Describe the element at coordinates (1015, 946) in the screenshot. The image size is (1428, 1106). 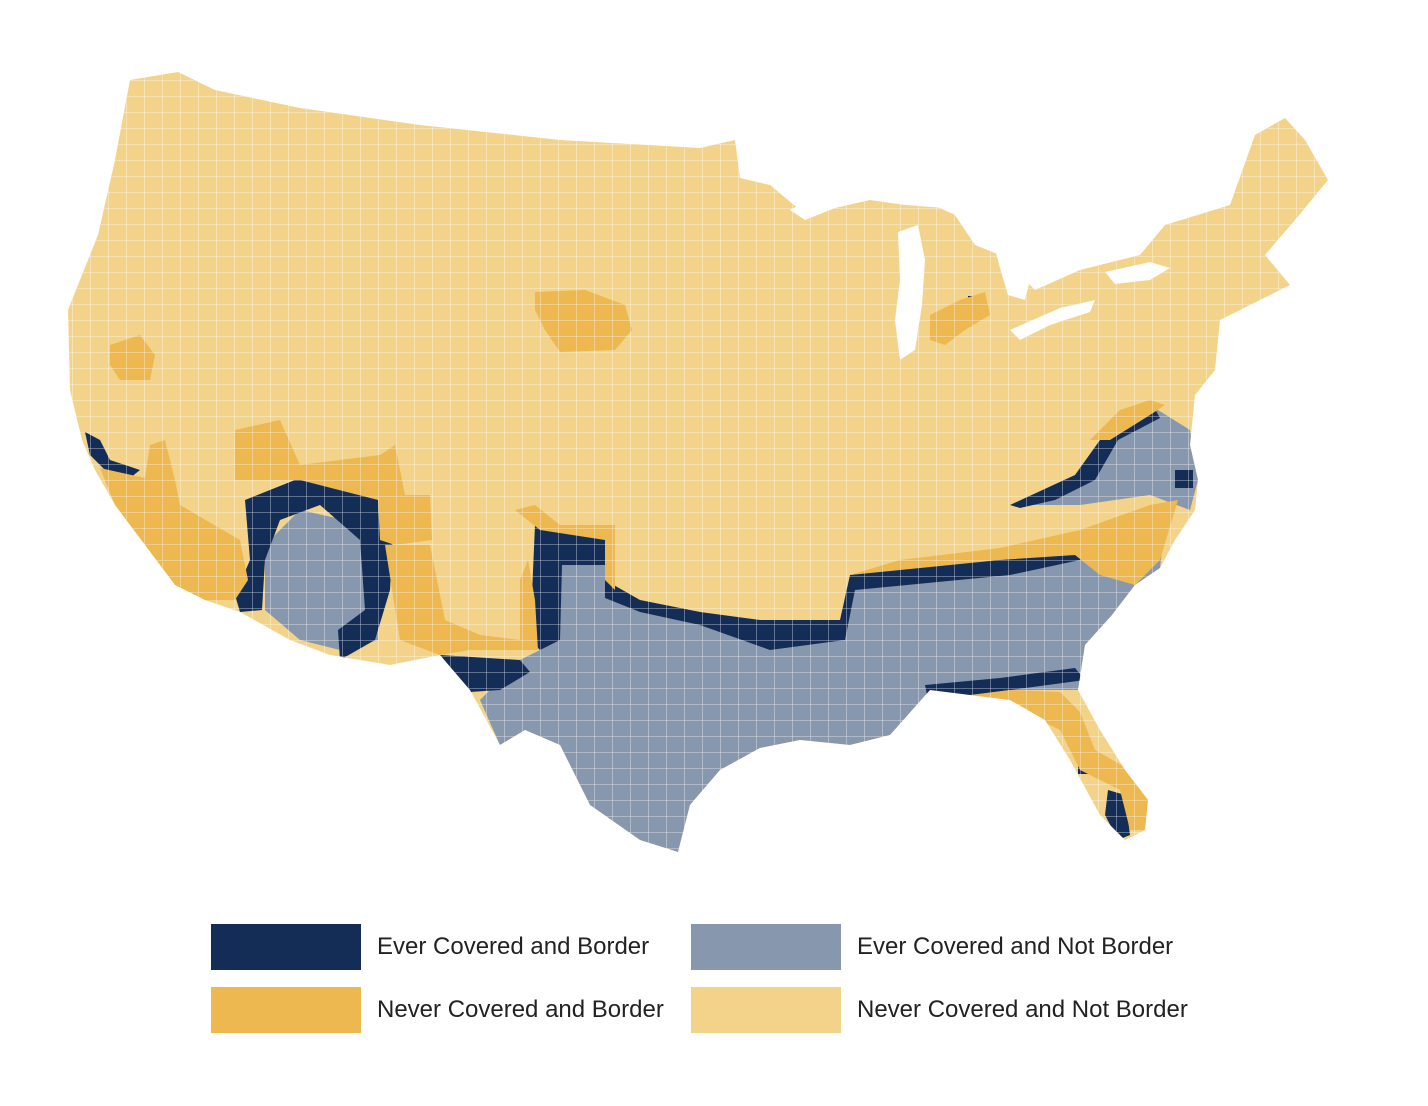
I see `legend-label: Ever Covered and Not Border` at that location.